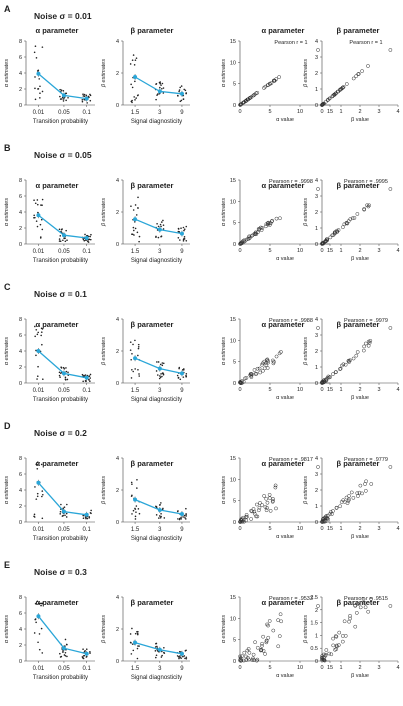 The height and width of the screenshot is (706, 403). What do you see at coordinates (182, 252) in the screenshot?
I see `beta-strip-x-tick-label: 9` at bounding box center [182, 252].